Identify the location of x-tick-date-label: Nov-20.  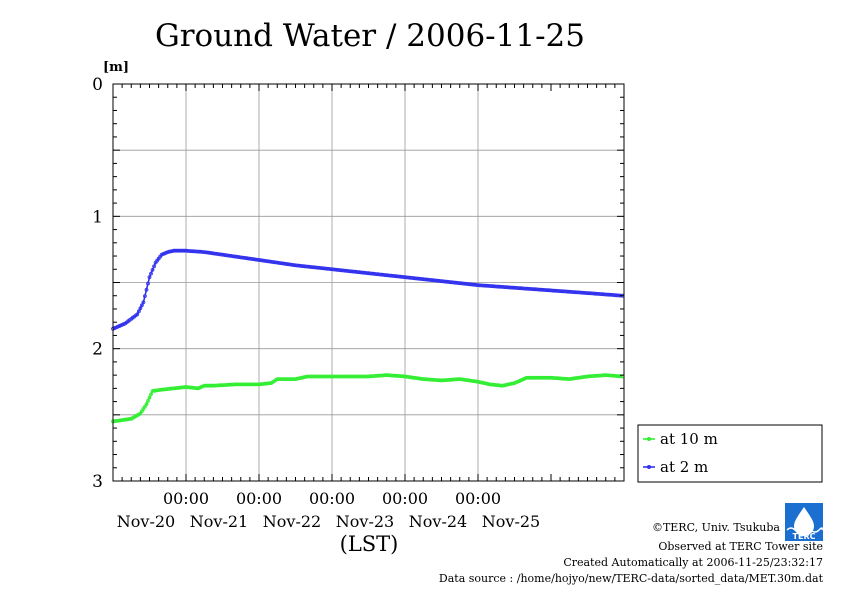
(146, 521).